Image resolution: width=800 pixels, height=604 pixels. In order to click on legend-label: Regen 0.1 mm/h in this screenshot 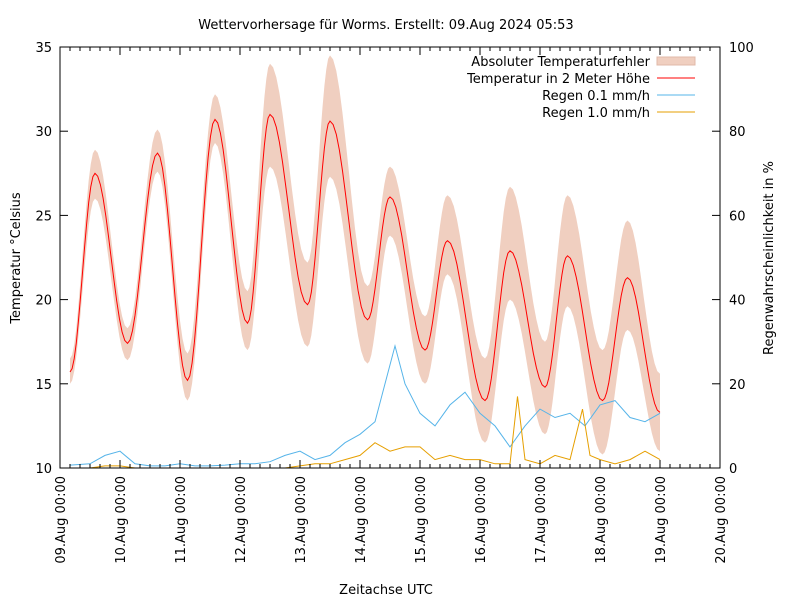, I will do `click(596, 96)`.